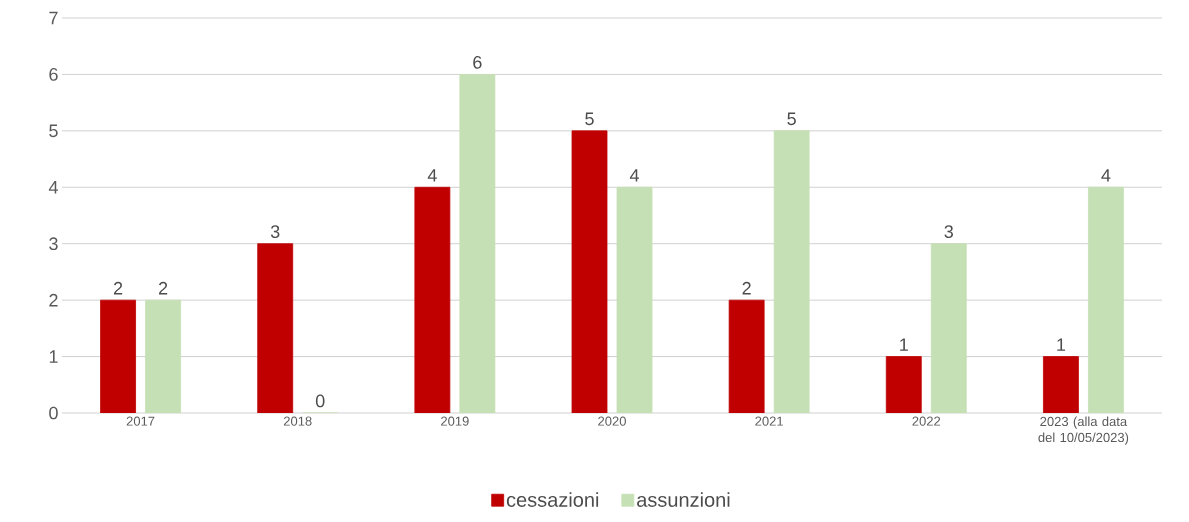  Describe the element at coordinates (612, 421) in the screenshot. I see `x-tick-label: 2020` at that location.